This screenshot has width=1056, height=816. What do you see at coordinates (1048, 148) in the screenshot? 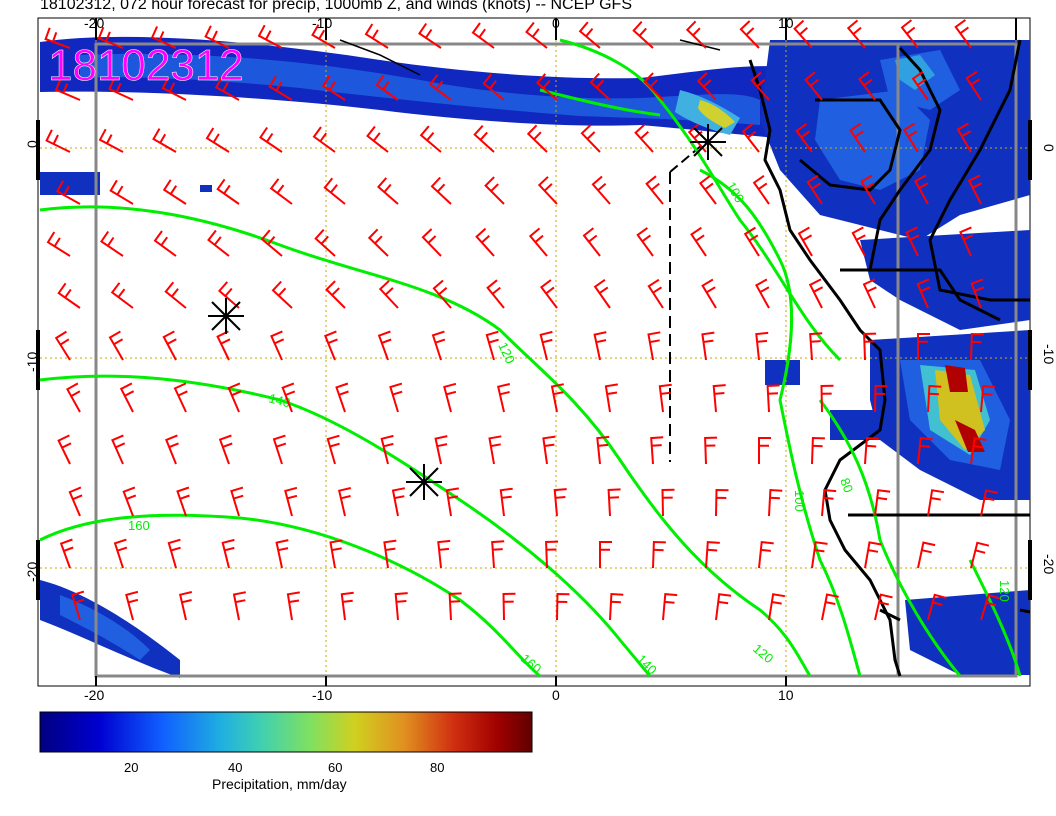
I see `y-tick-right: 0` at bounding box center [1048, 148].